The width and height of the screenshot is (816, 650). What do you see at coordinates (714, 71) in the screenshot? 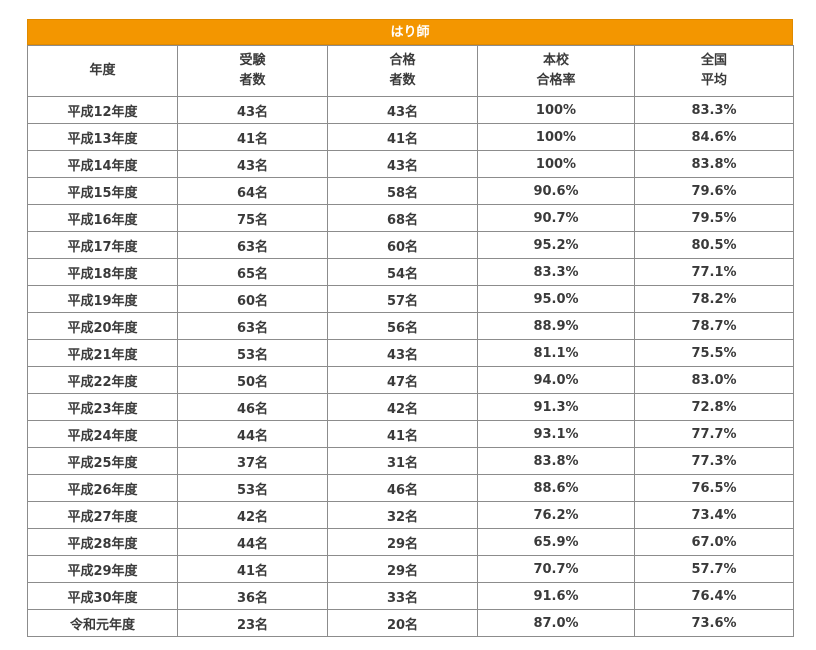
I see `header-national-average: 全国 平均` at bounding box center [714, 71].